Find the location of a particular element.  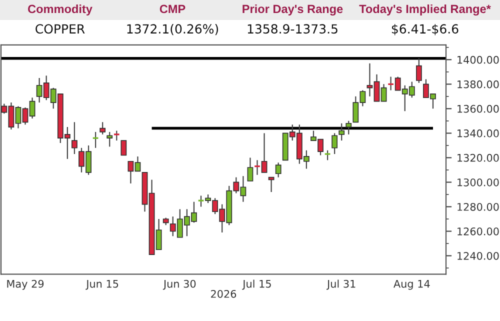

y-tick-label: 1260.00 is located at coordinates (478, 231).